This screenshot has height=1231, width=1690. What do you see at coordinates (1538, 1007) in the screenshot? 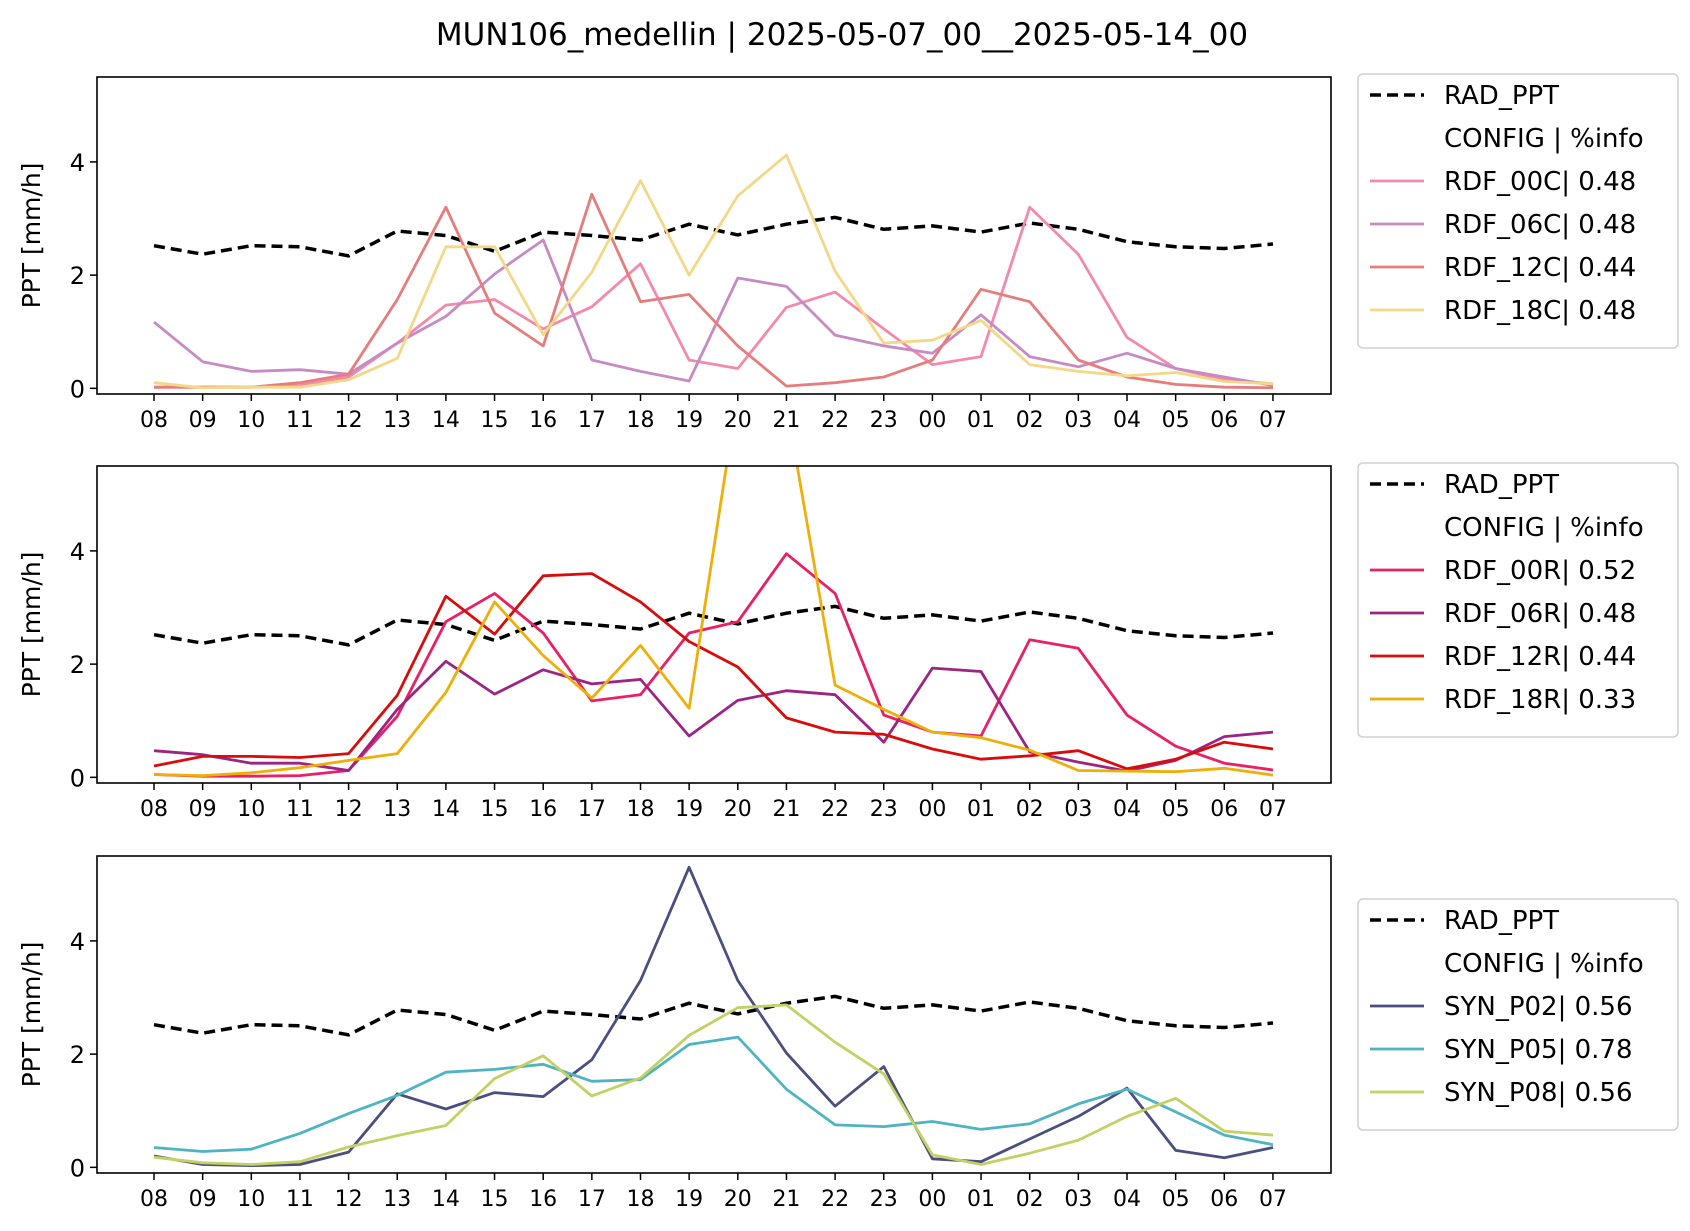
I see `legend-label: SYN_P02| 0.56` at bounding box center [1538, 1007].